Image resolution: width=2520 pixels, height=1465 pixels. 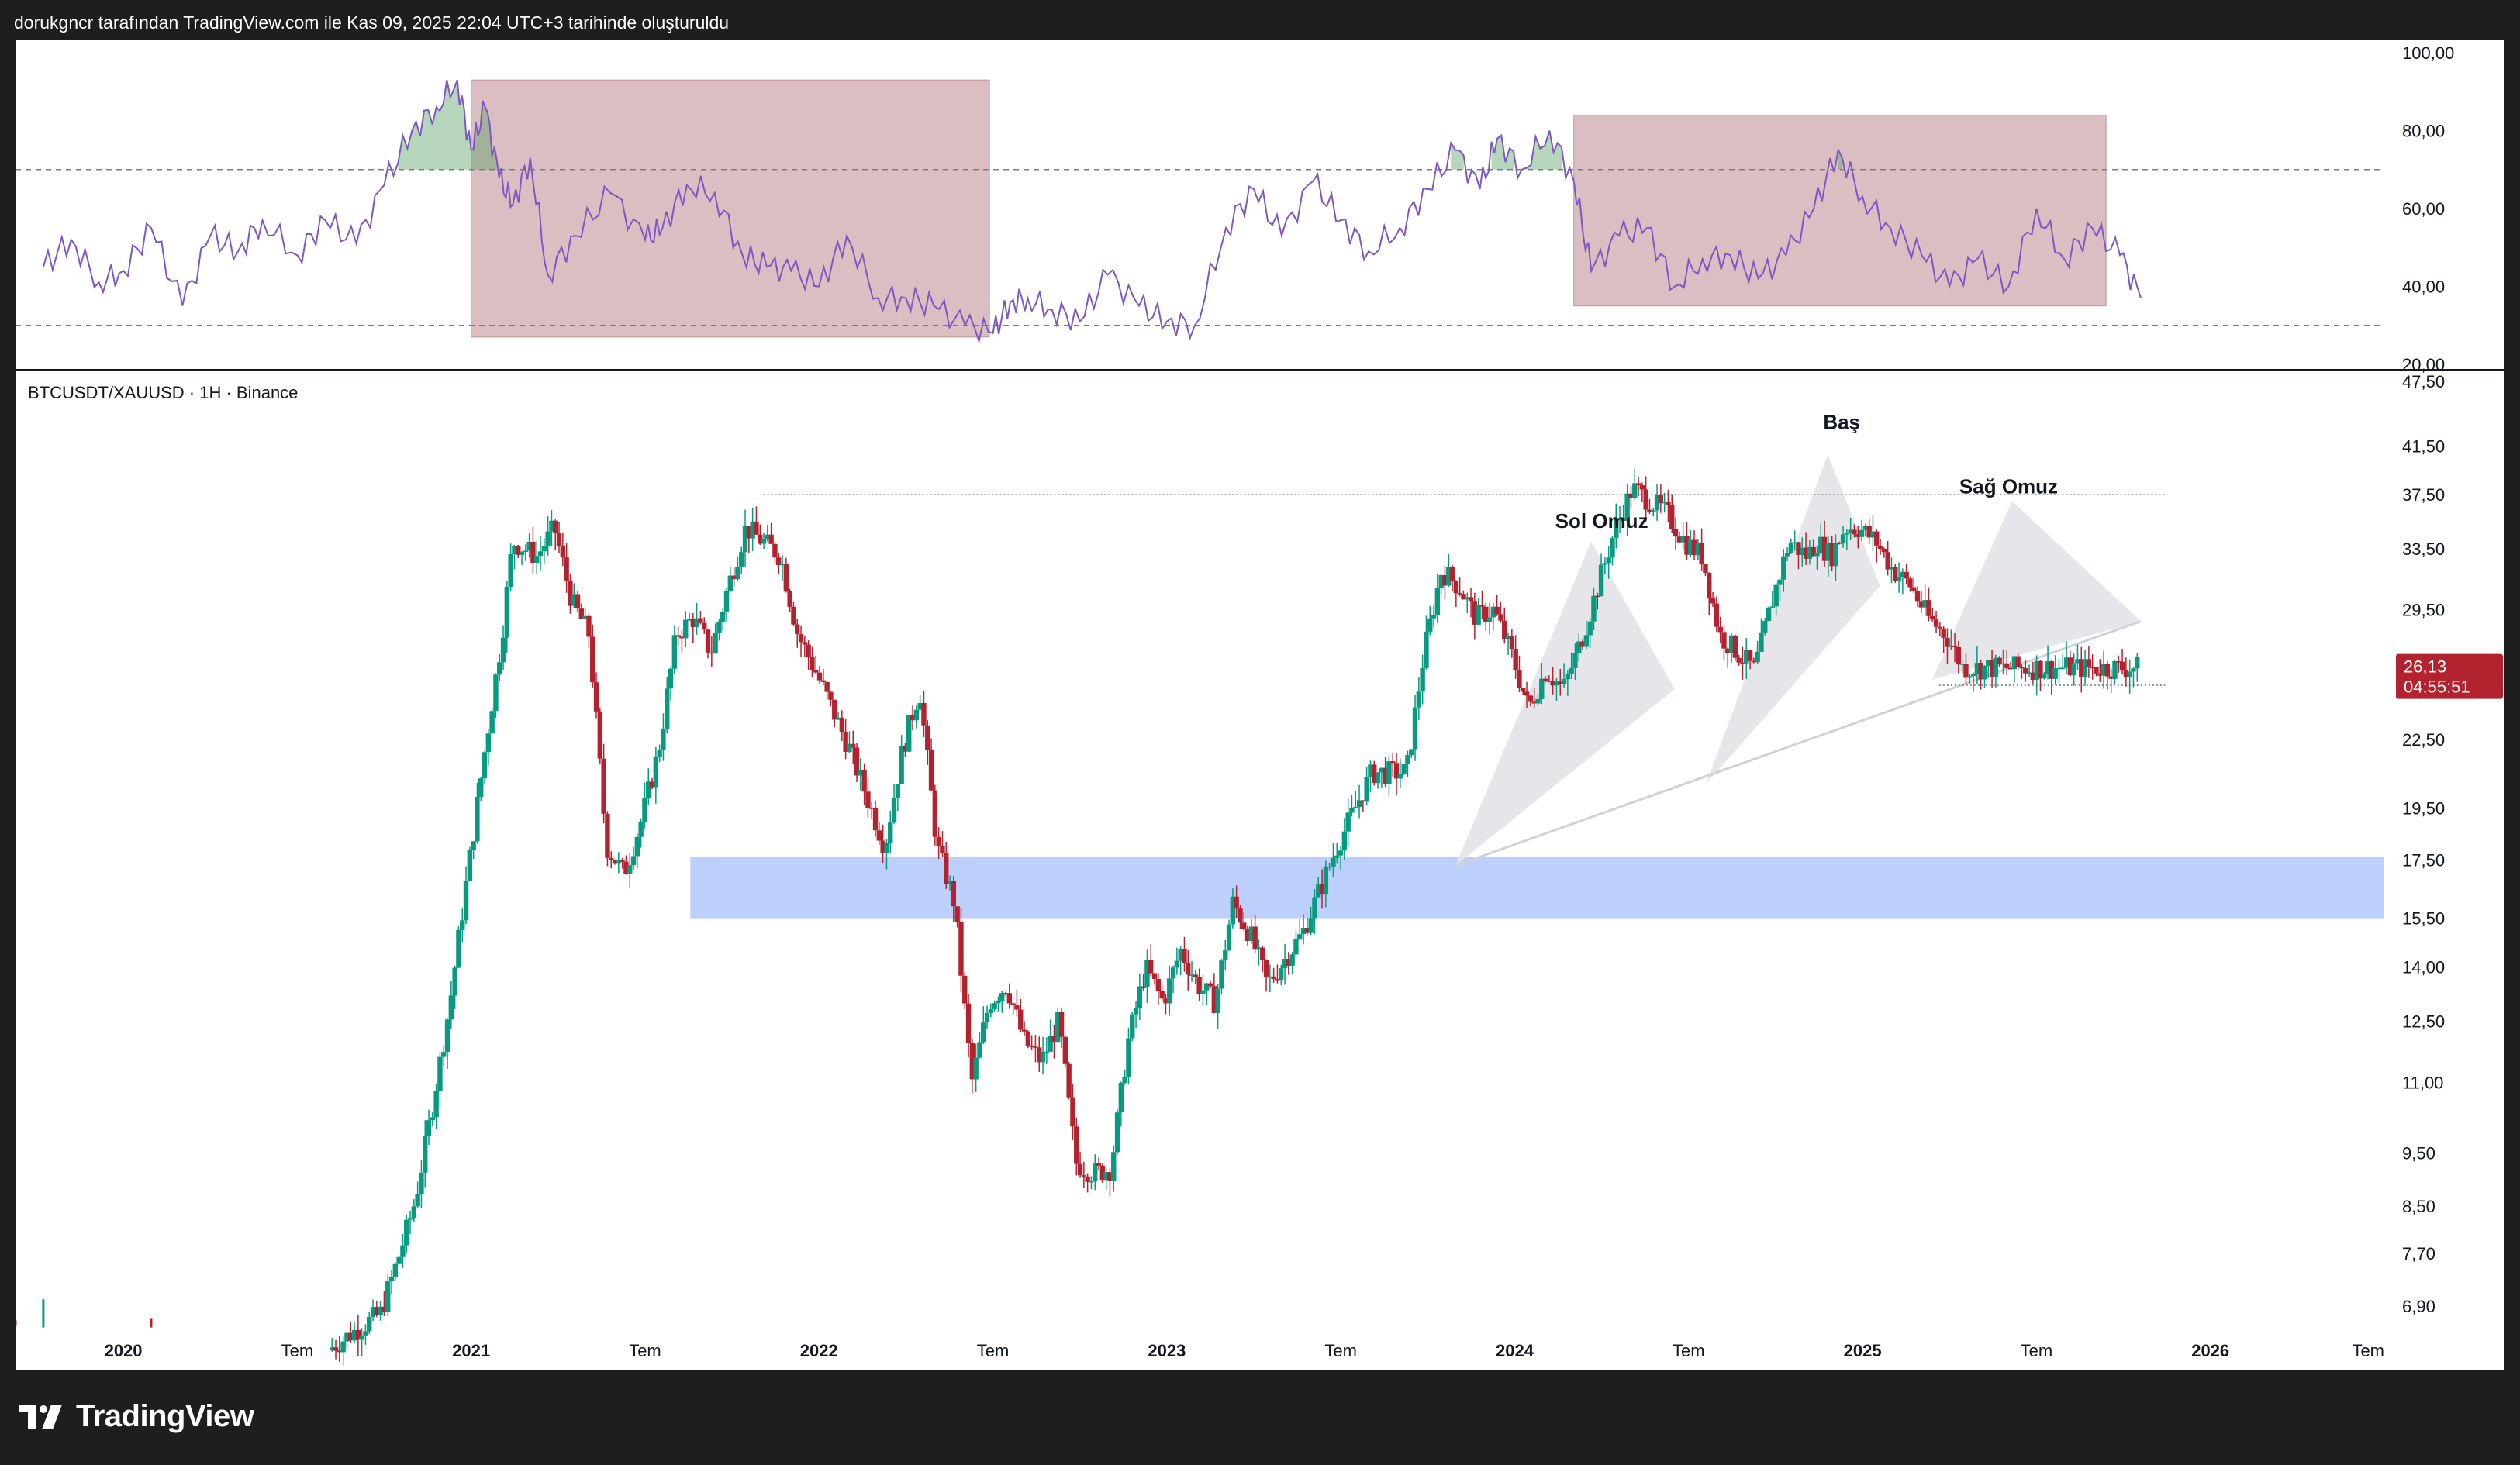 What do you see at coordinates (136, 1416) in the screenshot?
I see `brand: TradingView` at bounding box center [136, 1416].